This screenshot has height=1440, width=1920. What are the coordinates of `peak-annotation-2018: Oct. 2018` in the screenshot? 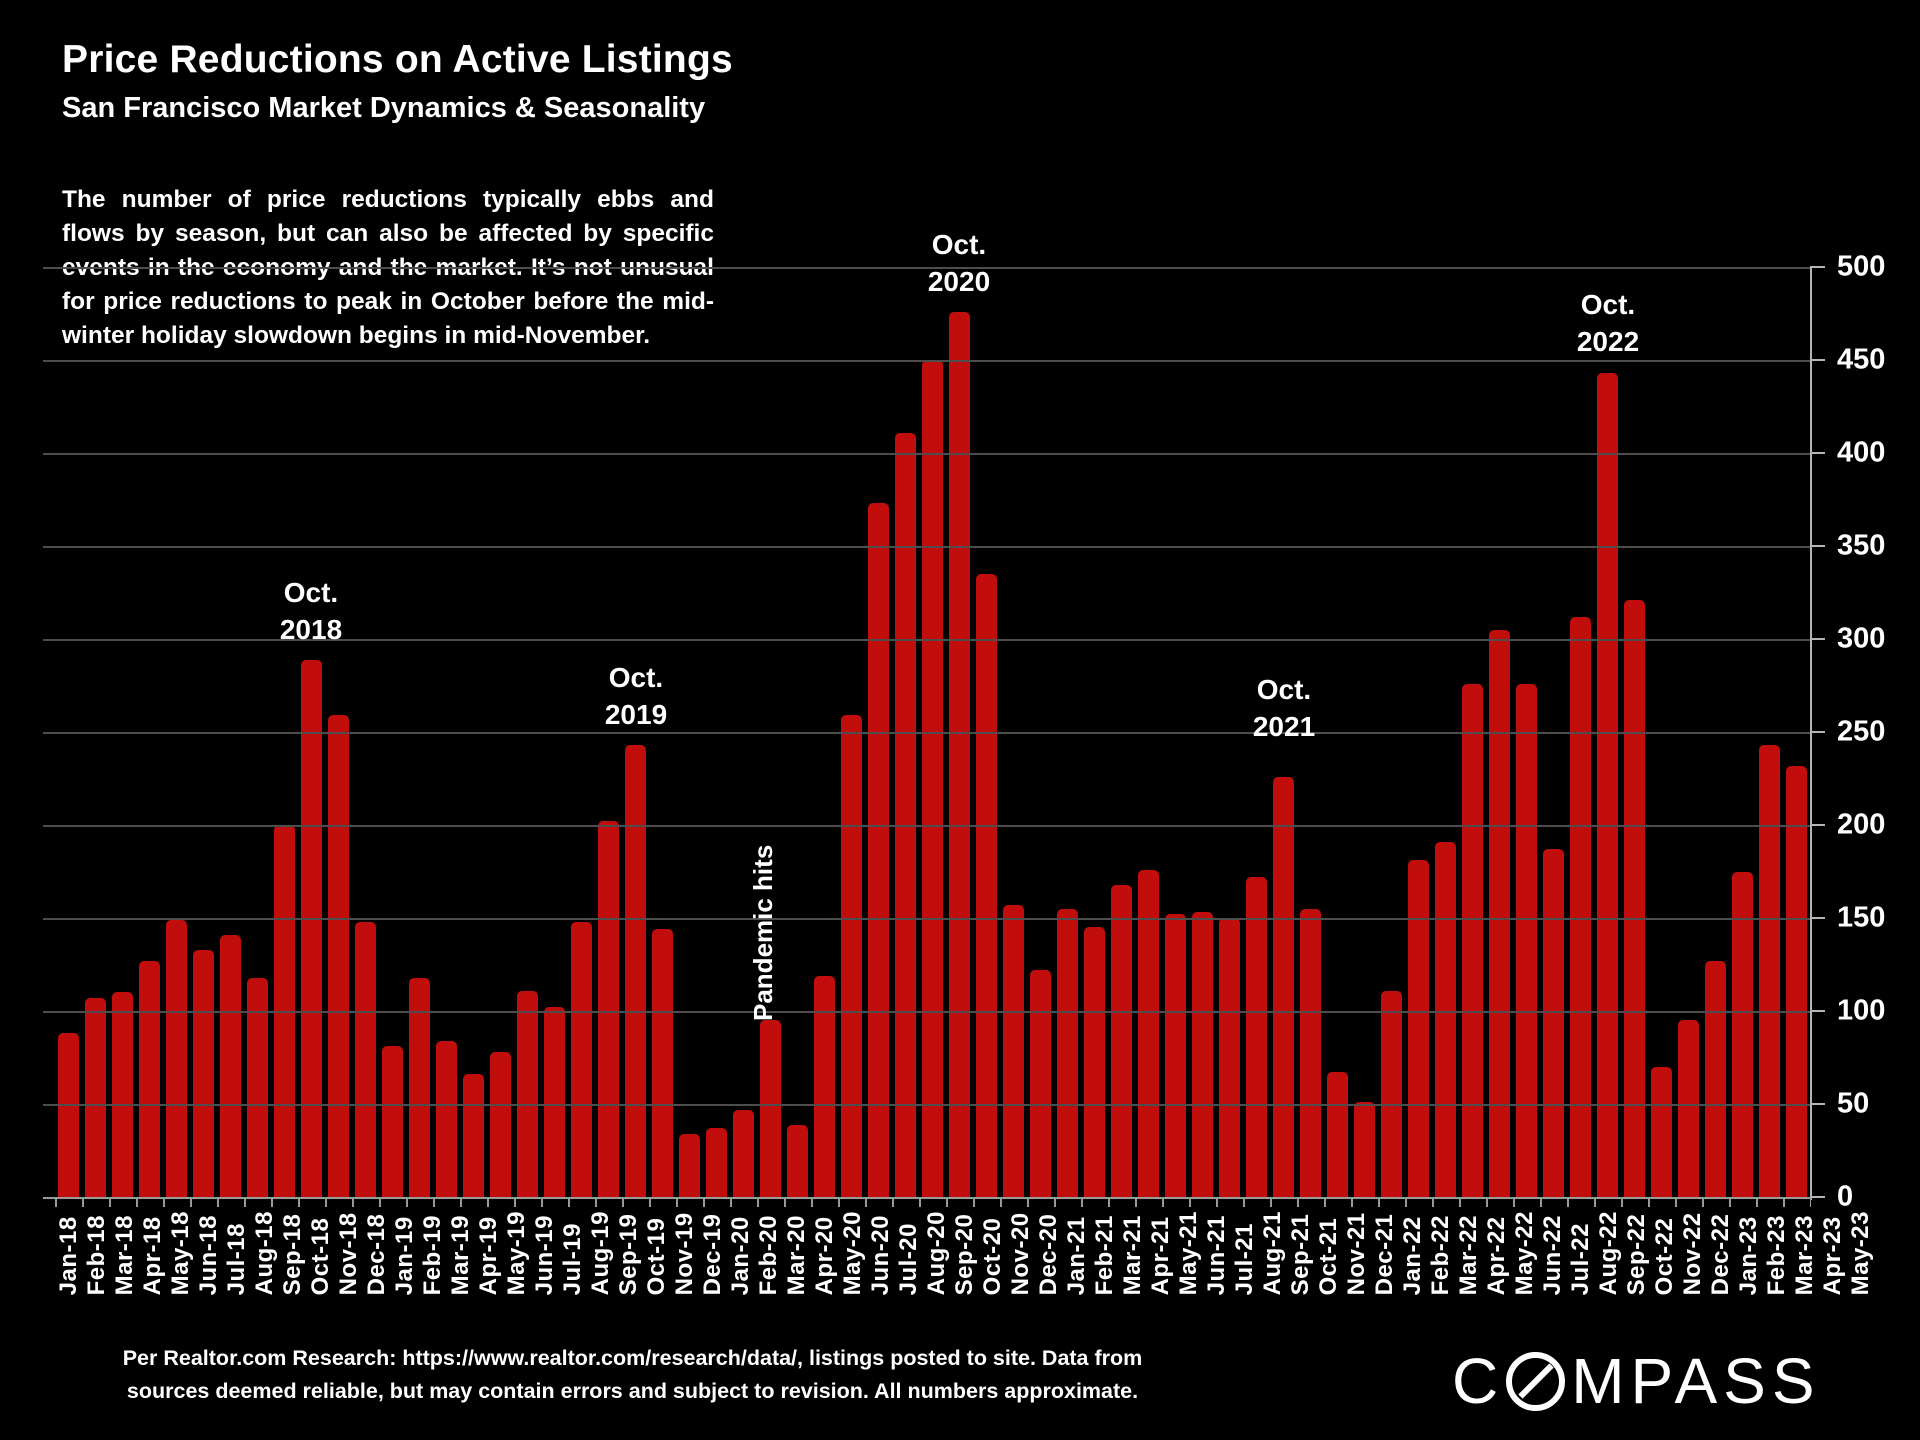 It's located at (311, 611).